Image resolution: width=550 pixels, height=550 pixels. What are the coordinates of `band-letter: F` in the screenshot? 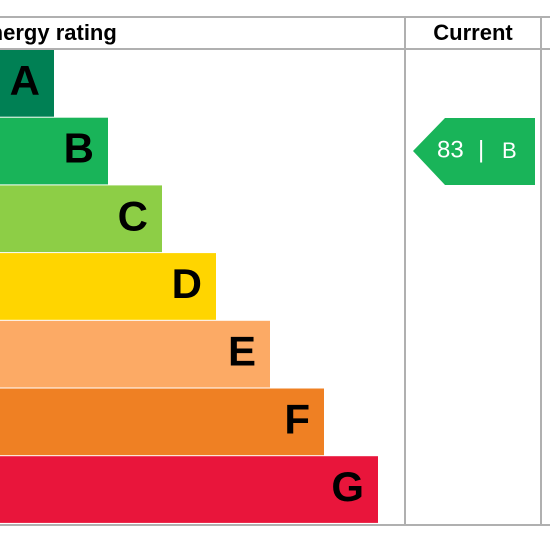 It's located at (297, 418).